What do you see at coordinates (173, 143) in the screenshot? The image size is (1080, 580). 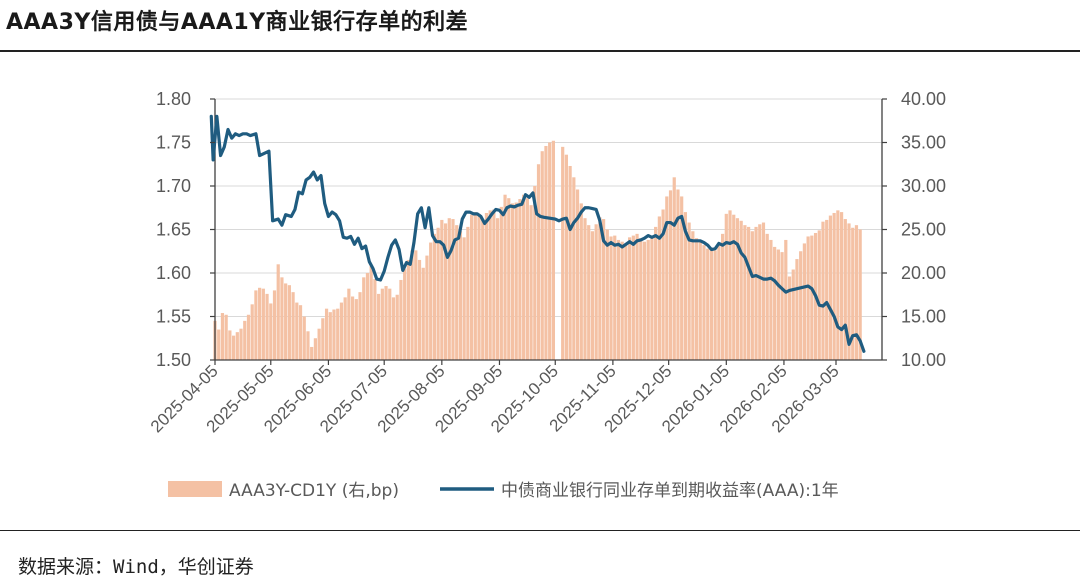 I see `left-tick-label: 1.75` at bounding box center [173, 143].